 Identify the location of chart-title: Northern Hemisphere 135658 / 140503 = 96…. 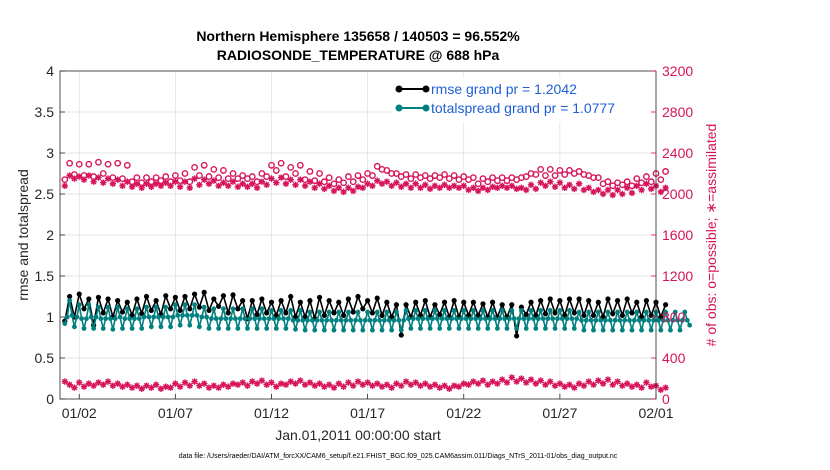
(358, 36).